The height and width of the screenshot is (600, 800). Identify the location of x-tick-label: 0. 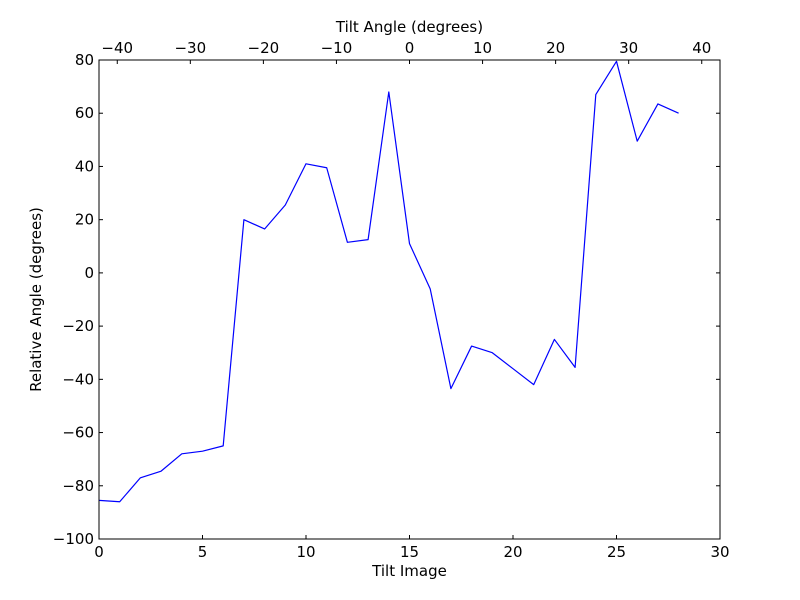
(99, 552).